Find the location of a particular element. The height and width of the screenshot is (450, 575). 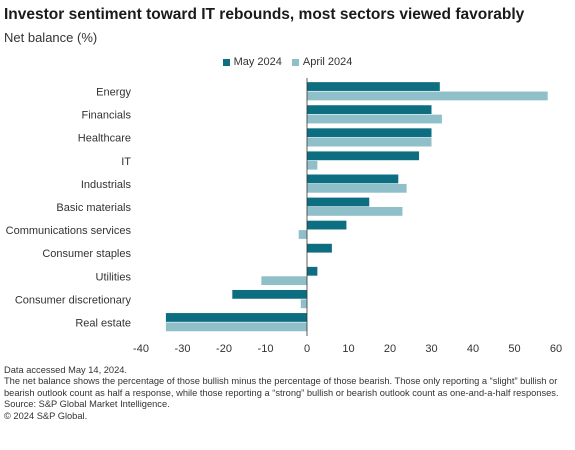

footnote-source: Source: S&P Global Market Intelligence. is located at coordinates (87, 404).